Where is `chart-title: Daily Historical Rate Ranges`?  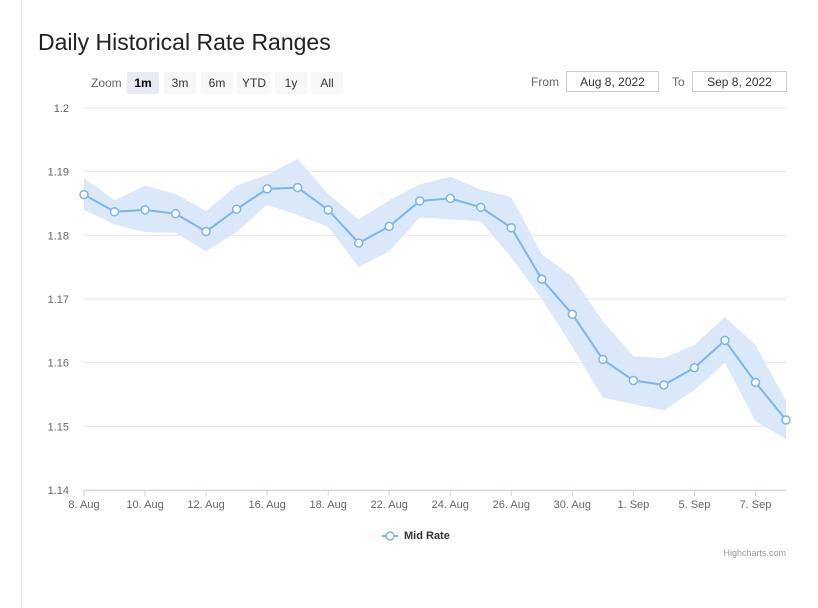 chart-title: Daily Historical Rate Ranges is located at coordinates (184, 42).